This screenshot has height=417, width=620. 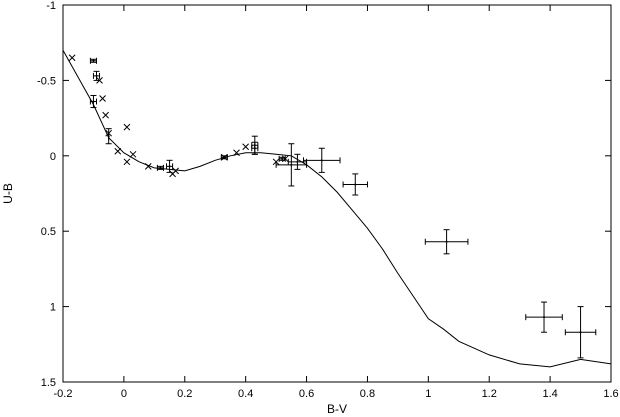 What do you see at coordinates (124, 394) in the screenshot?
I see `x-tick-label: 0` at bounding box center [124, 394].